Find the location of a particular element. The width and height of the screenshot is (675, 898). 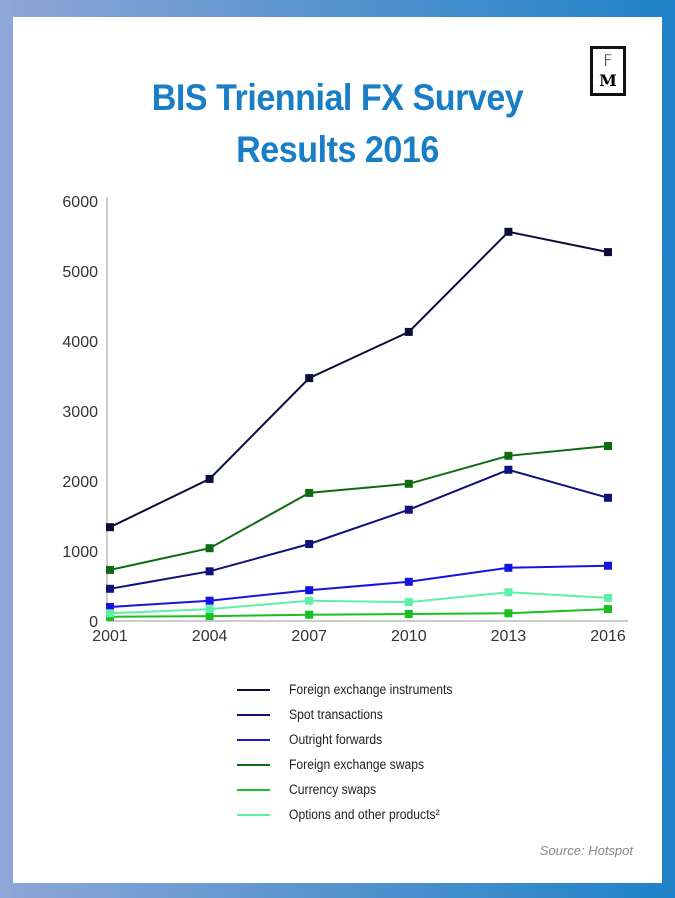

y-tick-label: 5000 is located at coordinates (80, 272).